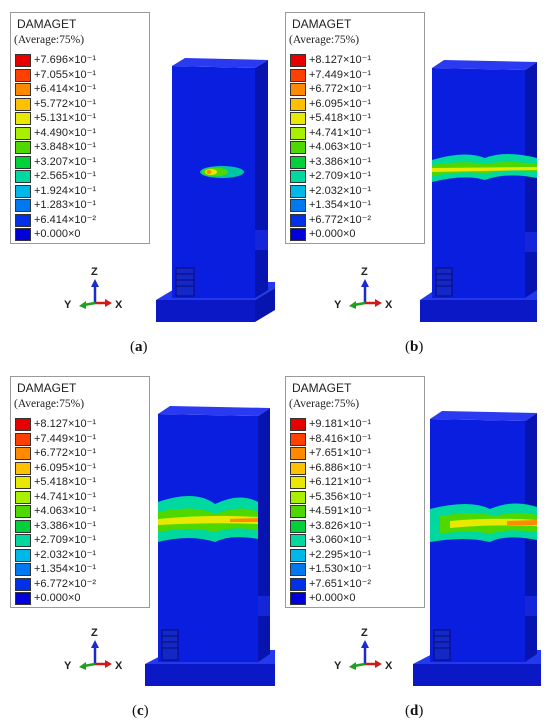  I want to click on legend-value: +9.181×10⁻¹, so click(340, 424).